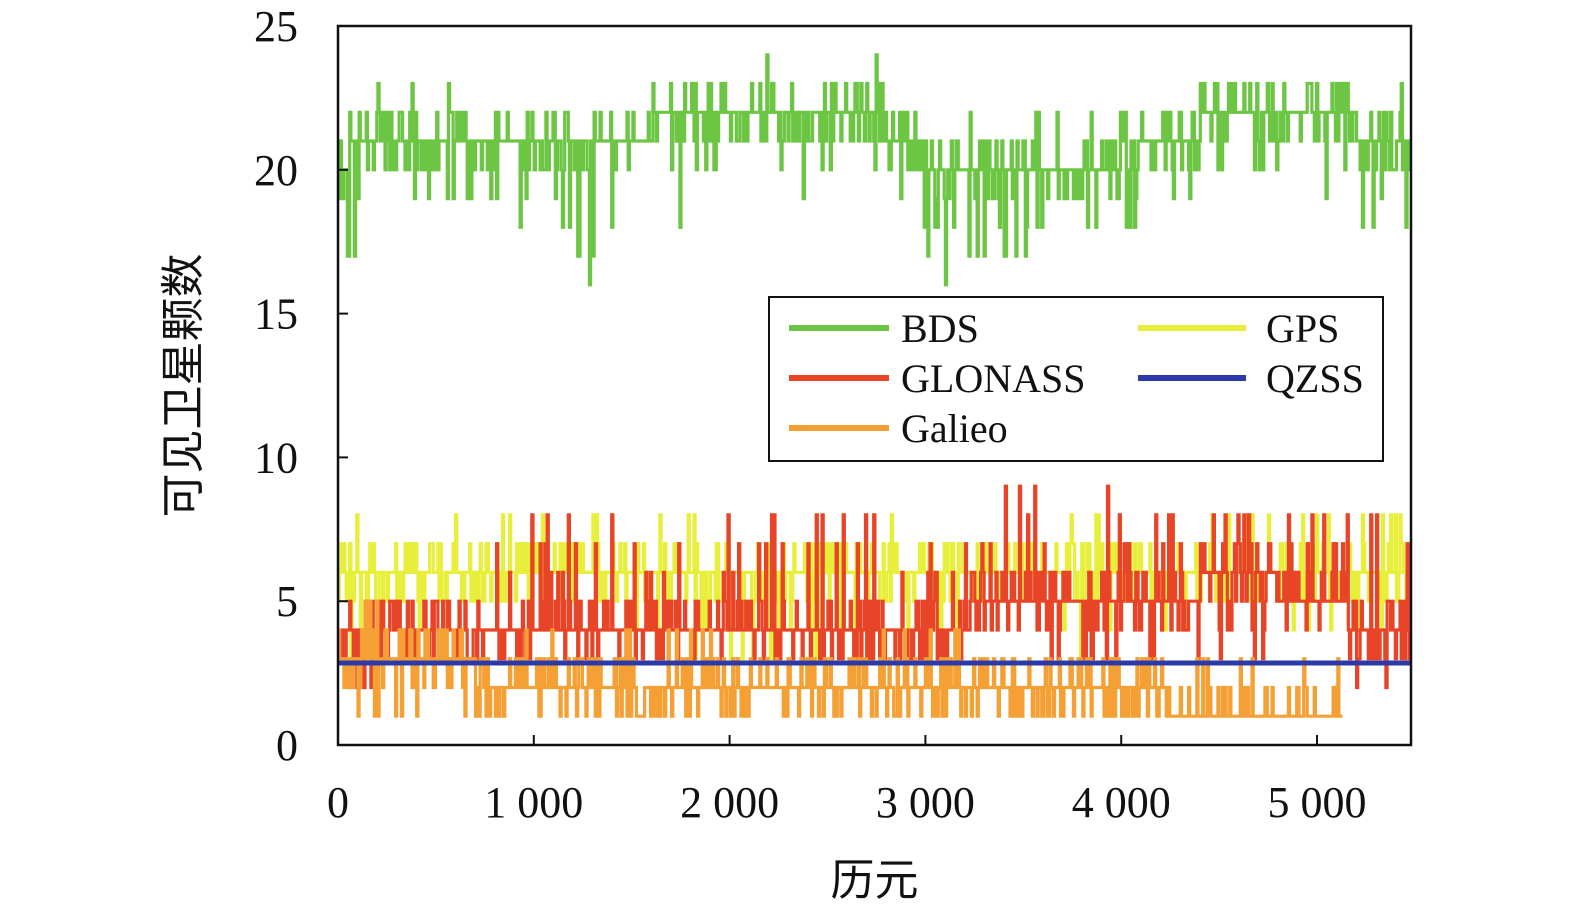 Image resolution: width=1575 pixels, height=915 pixels. I want to click on y-axis-title: 可见卫星颗数, so click(183, 386).